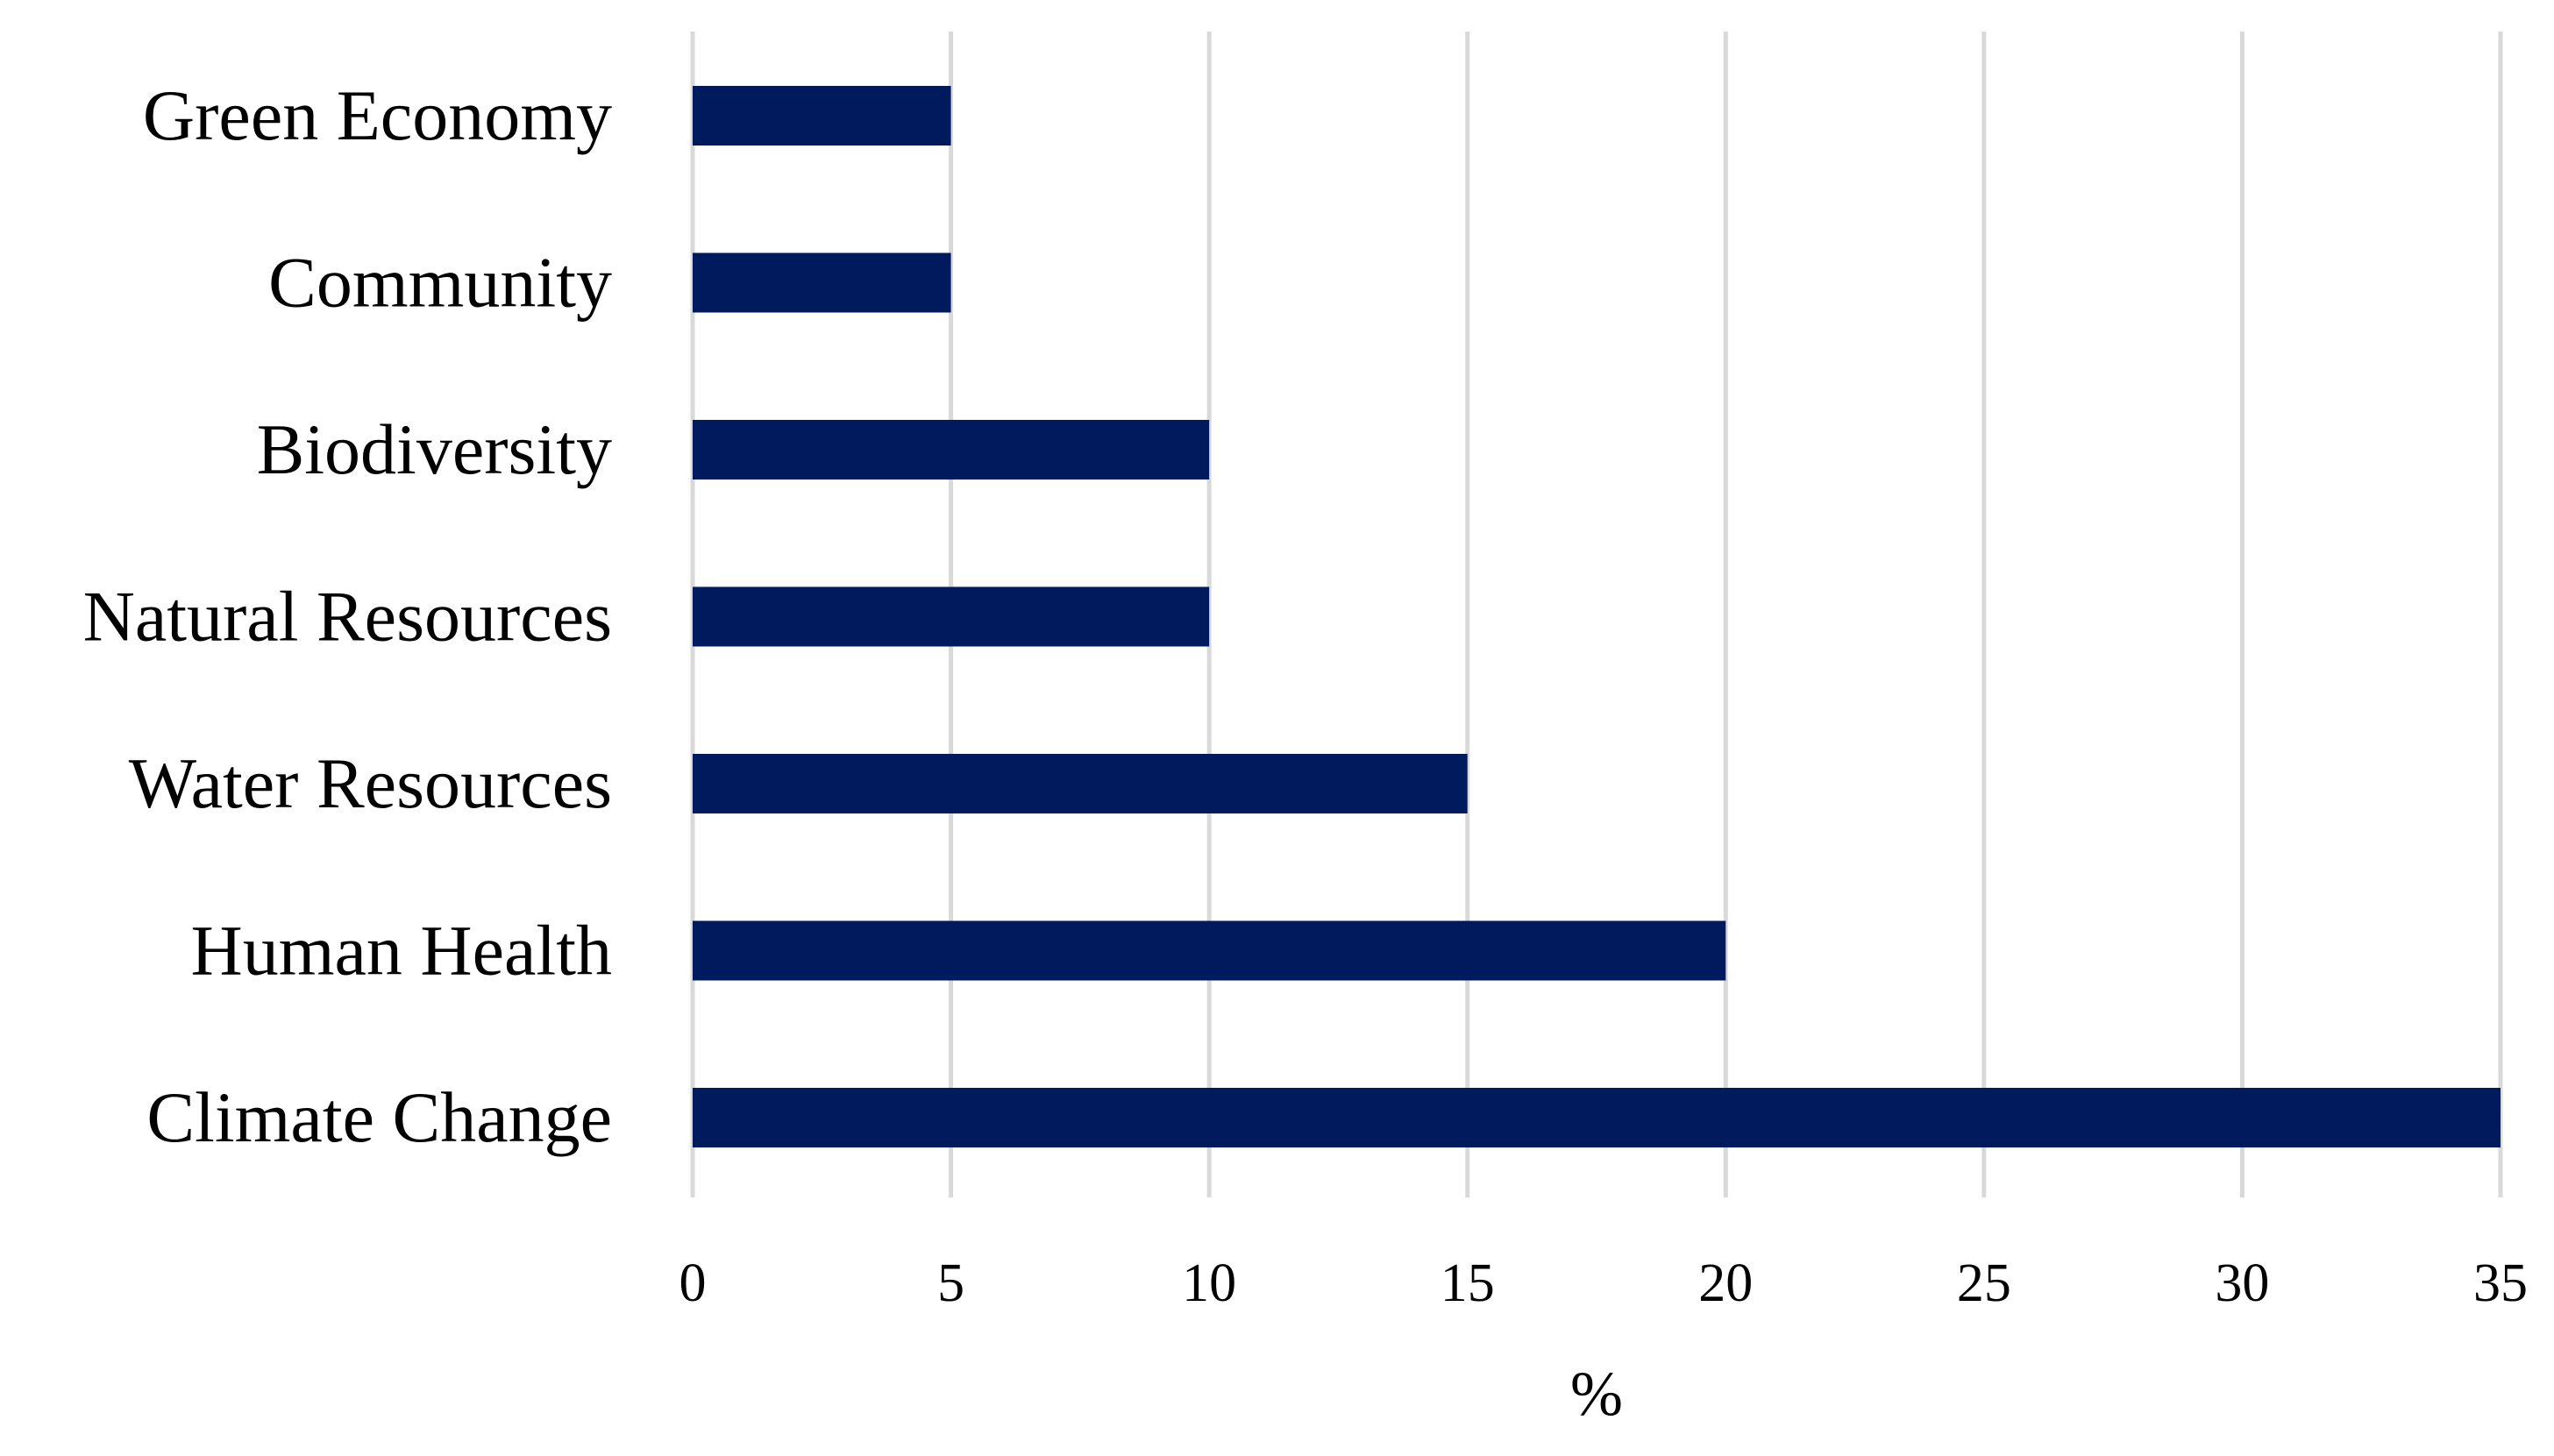 The width and height of the screenshot is (2554, 1456). I want to click on x-tick-labels: 0 5 10 15 20 25 30 35, so click(1604, 1283).